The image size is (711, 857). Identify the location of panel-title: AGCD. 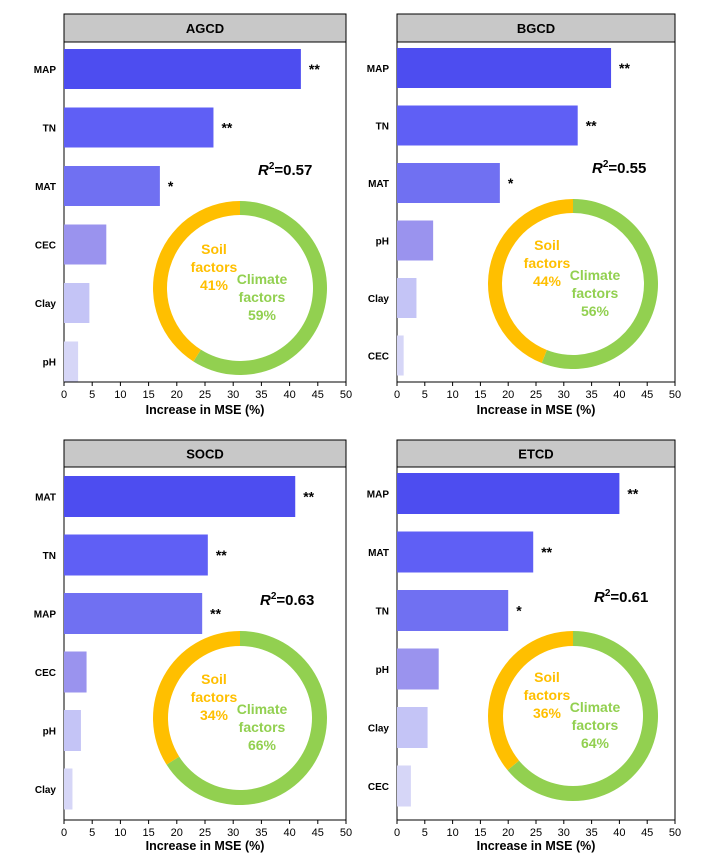
(205, 28).